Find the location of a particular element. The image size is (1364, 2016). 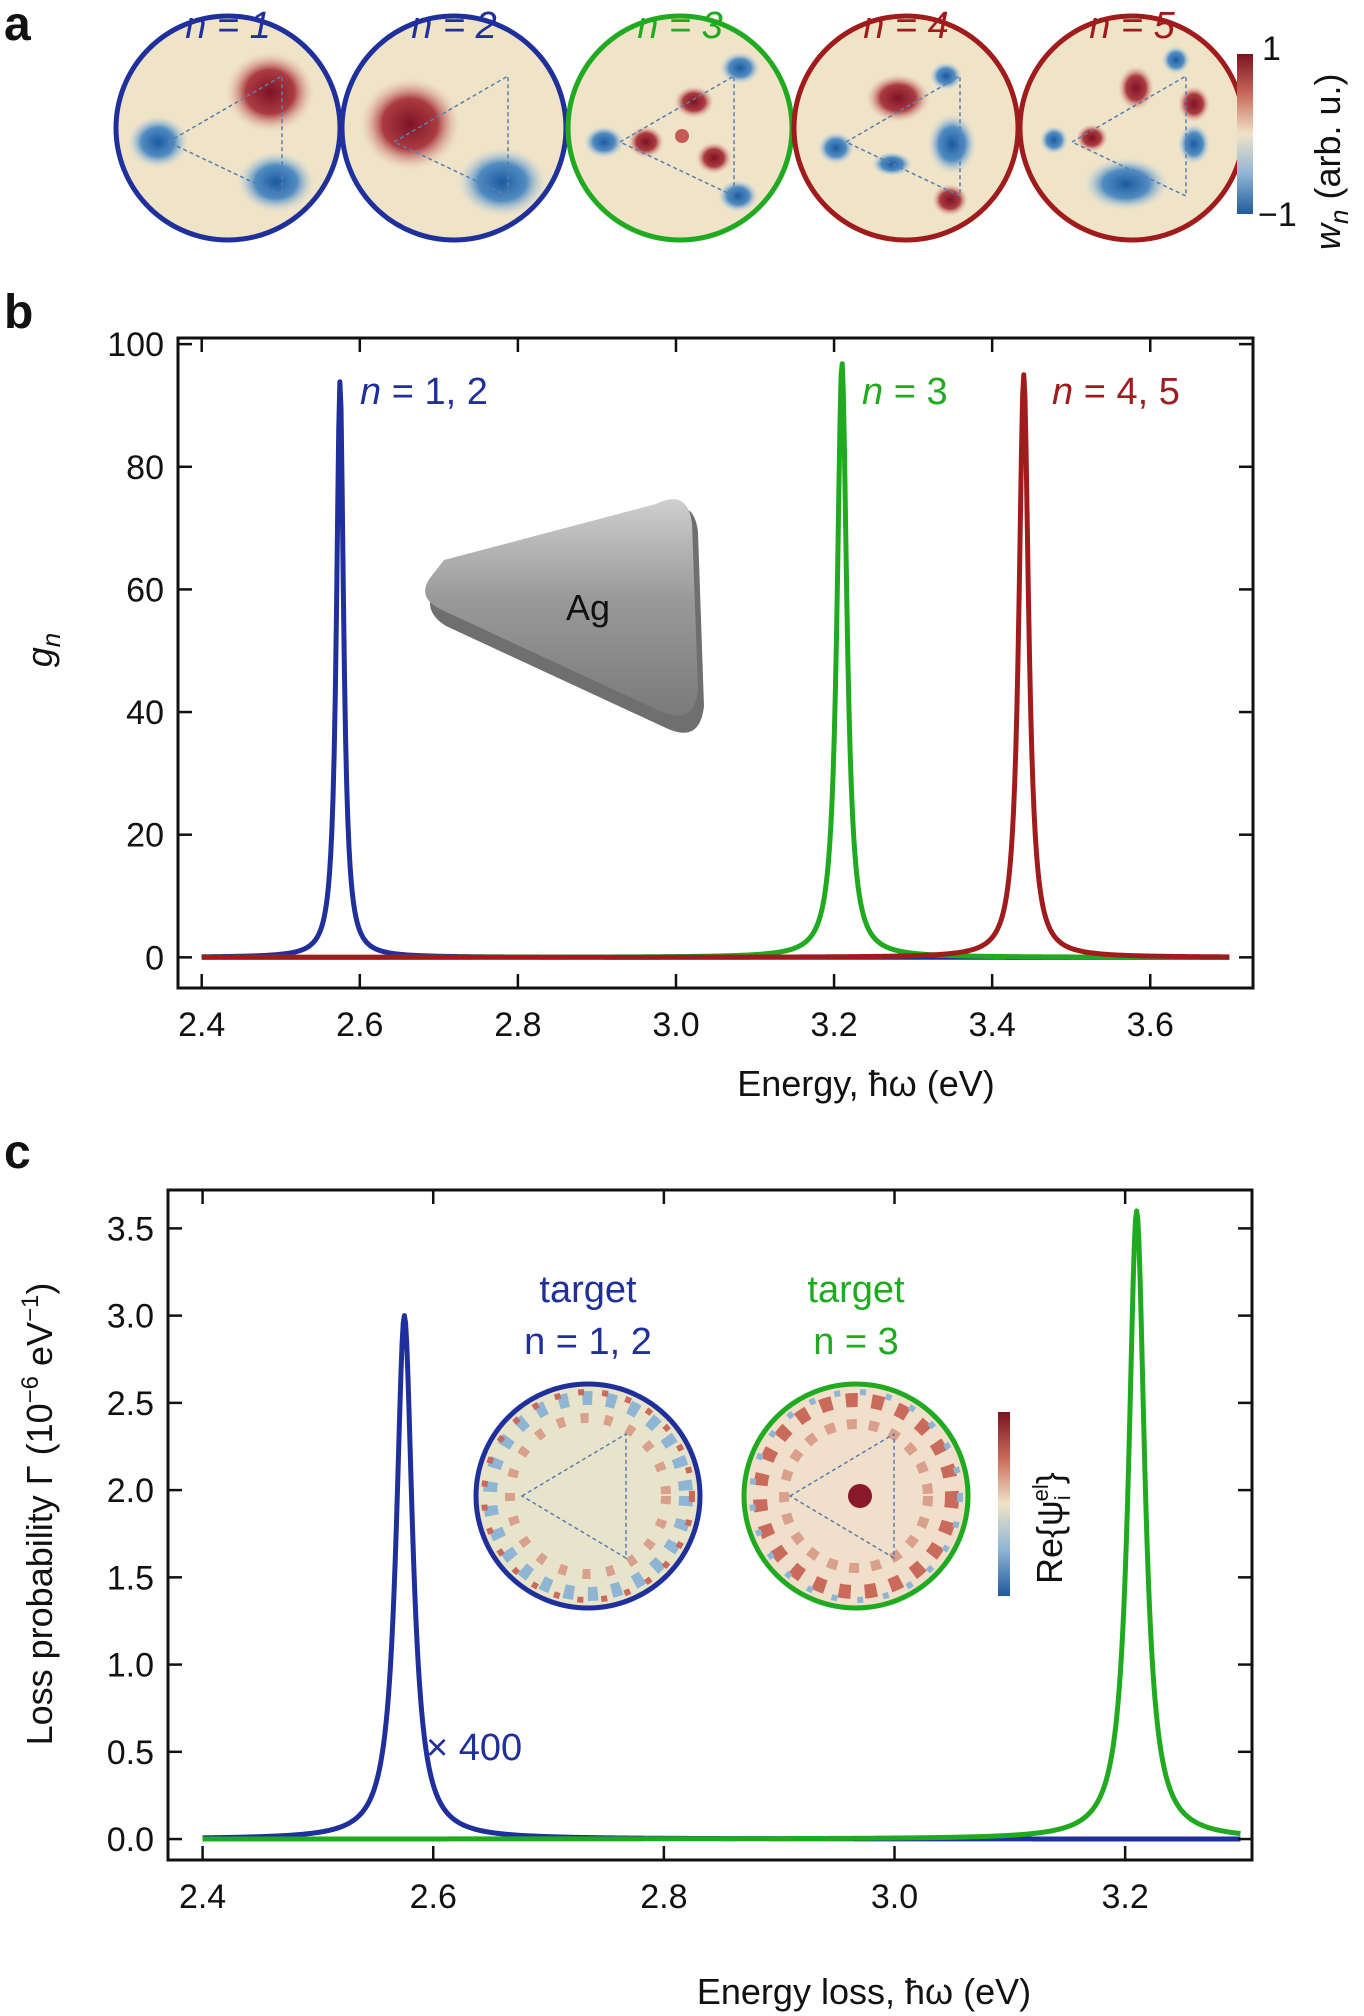

prism-top is located at coordinates (561, 607).